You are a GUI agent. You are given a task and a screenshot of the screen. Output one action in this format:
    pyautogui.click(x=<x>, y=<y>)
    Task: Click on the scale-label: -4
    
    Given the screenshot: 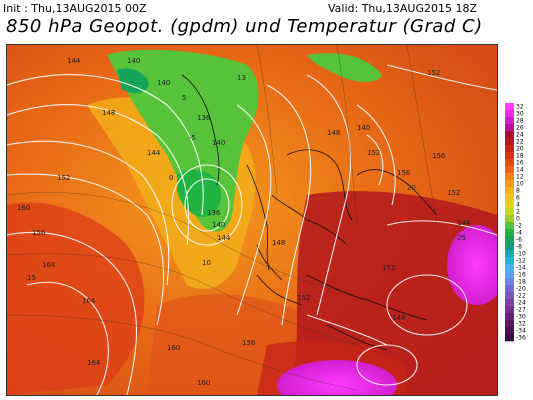 What is the action you would take?
    pyautogui.click(x=519, y=233)
    